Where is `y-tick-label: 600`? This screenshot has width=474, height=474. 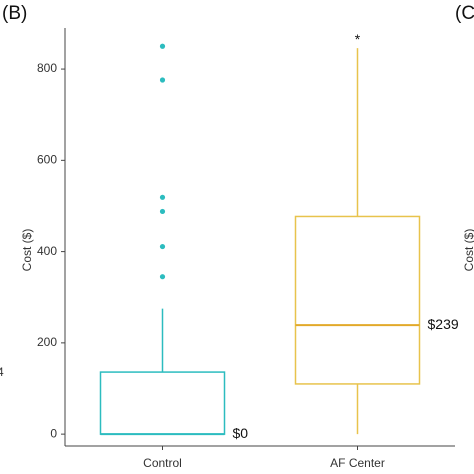
y-tick-label: 600 is located at coordinates (47, 160).